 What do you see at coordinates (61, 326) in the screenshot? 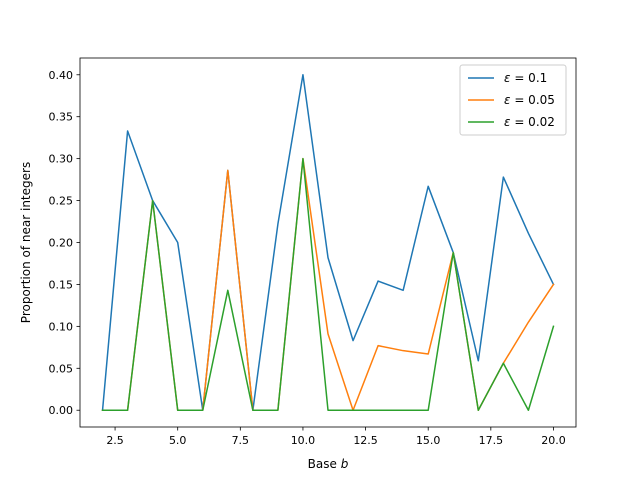
I see `y-tick-label: 0.10` at bounding box center [61, 326].